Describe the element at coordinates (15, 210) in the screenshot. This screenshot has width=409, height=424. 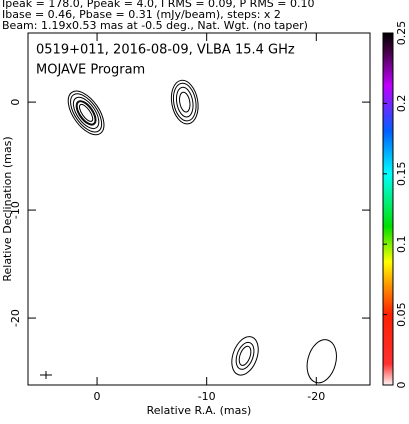
I see `y-tick-label: -10` at that location.